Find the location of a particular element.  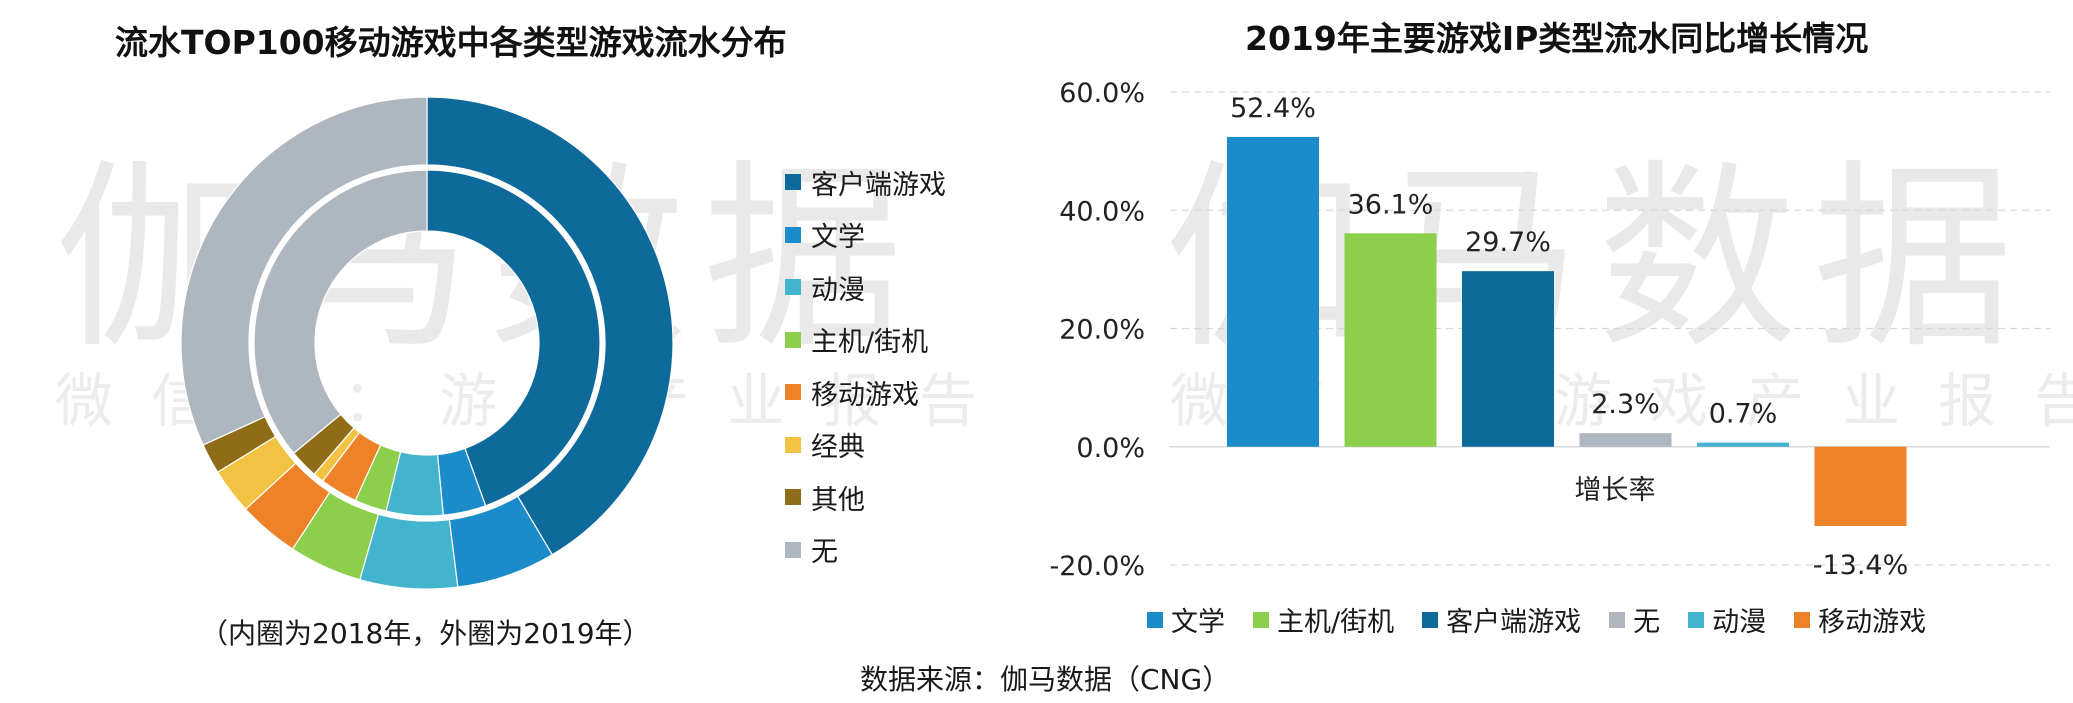

x-axis-label: 增长率 is located at coordinates (1615, 490).